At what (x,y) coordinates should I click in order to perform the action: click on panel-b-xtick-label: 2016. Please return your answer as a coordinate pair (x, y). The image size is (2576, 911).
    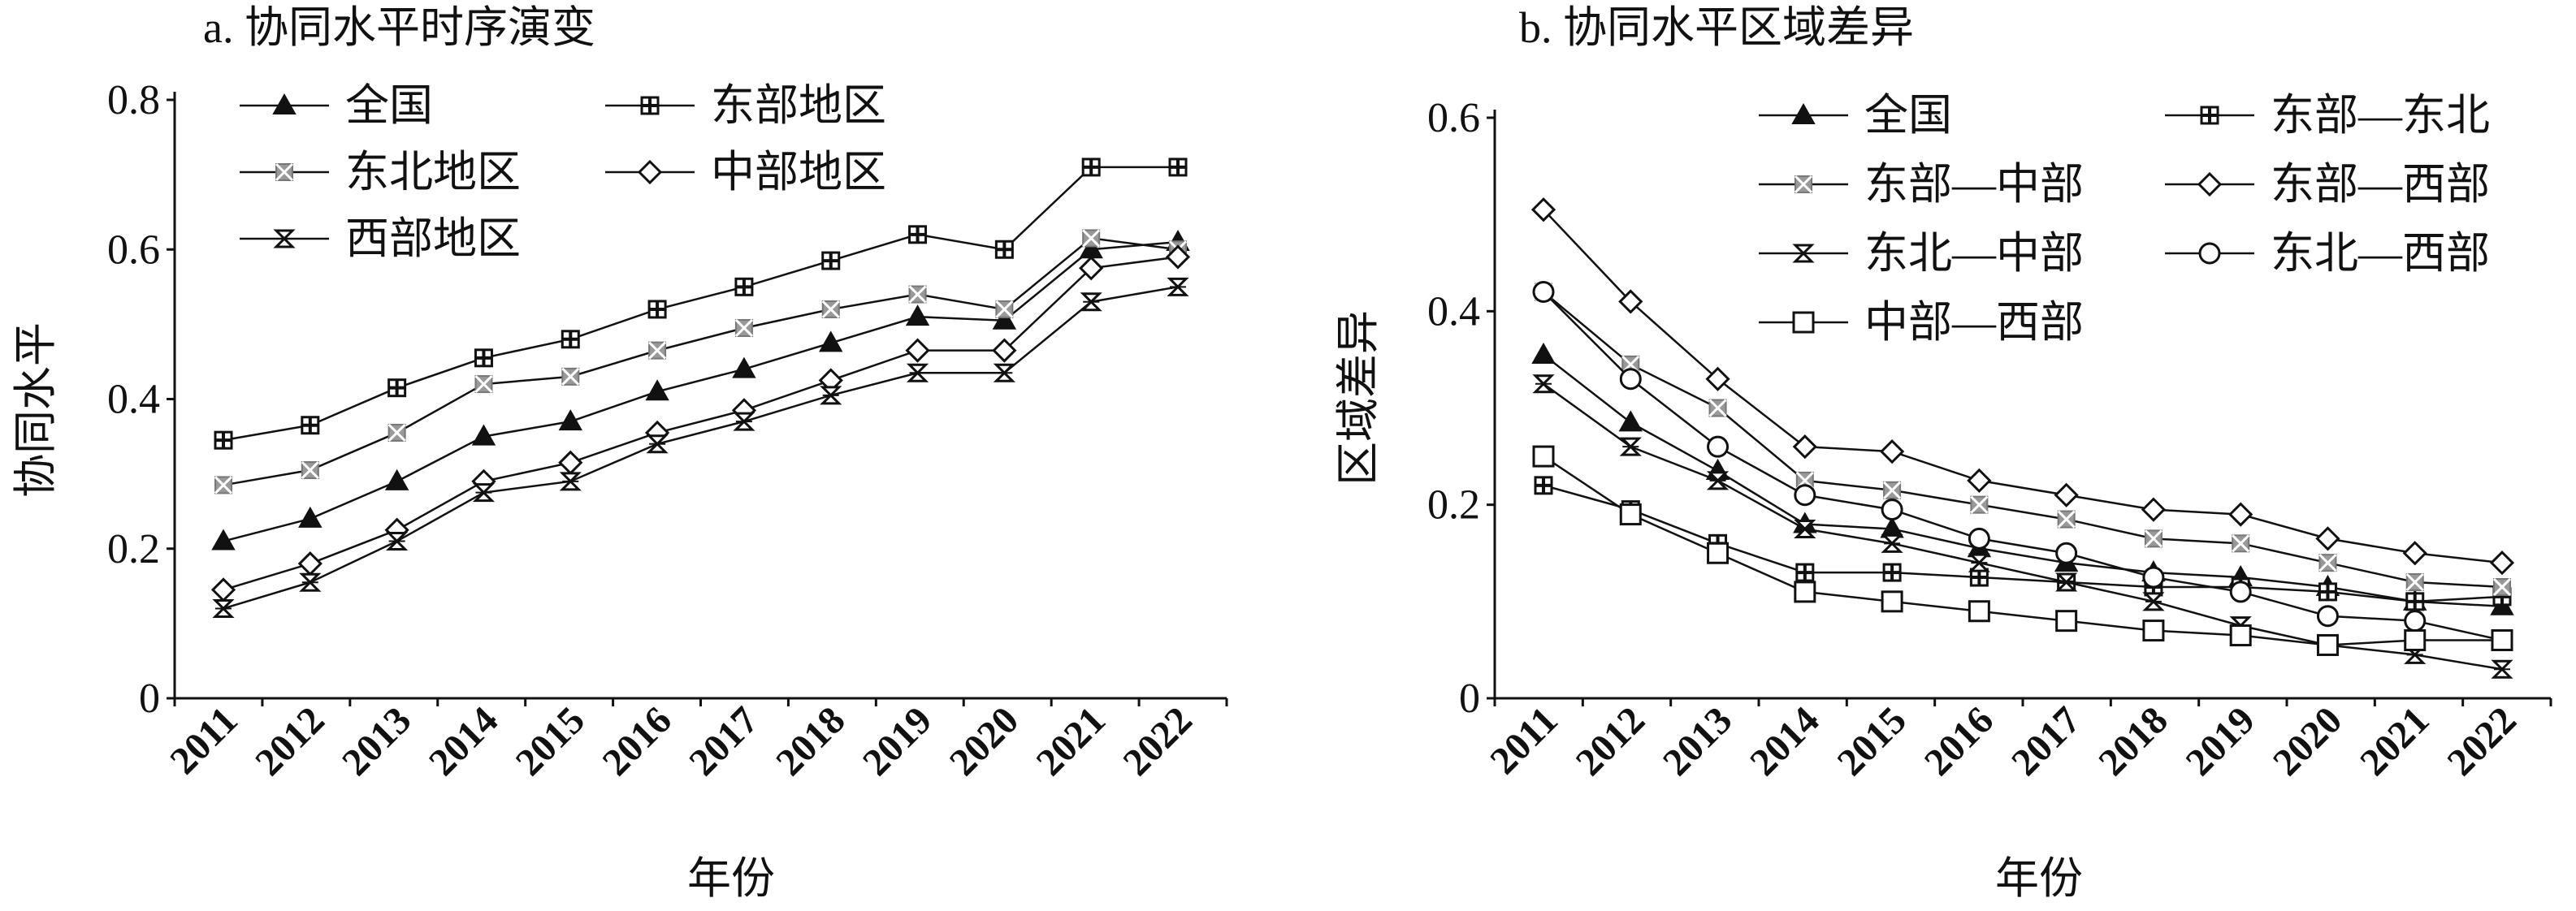
    Looking at the image, I should click on (1959, 741).